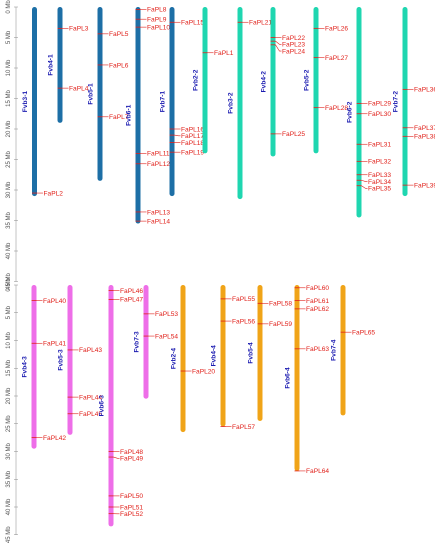  Describe the element at coordinates (192, 143) in the screenshot. I see `gene-label: FaPL18` at that location.